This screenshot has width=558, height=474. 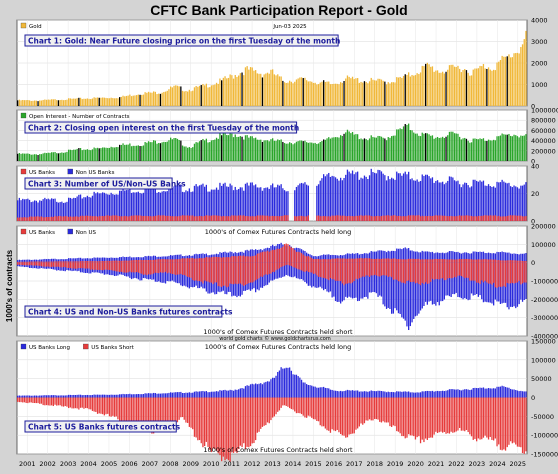 What do you see at coordinates (23, 346) in the screenshot?
I see `chart5-legend-swatch` at bounding box center [23, 346].